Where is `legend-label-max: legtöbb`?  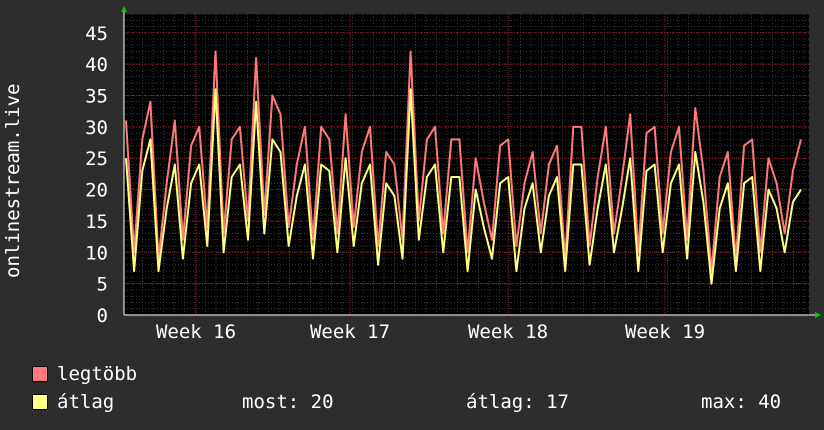 legend-label-max: legtöbb is located at coordinates (97, 374).